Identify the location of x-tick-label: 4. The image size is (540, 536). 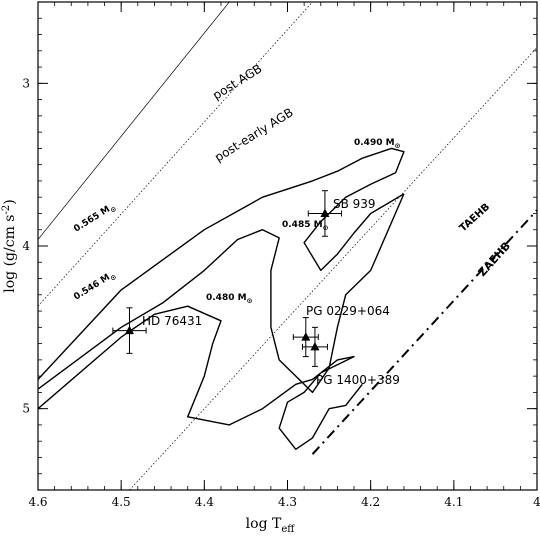
(536, 502).